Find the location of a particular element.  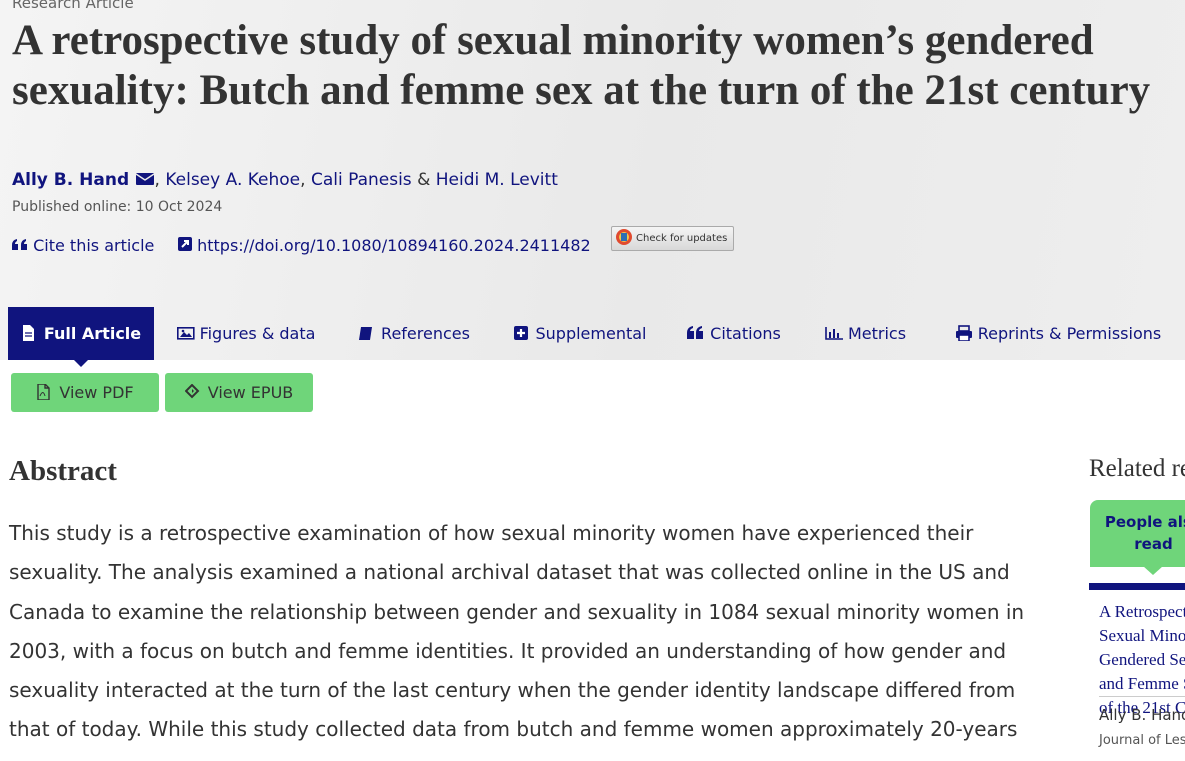

download-button: View PDF is located at coordinates (85, 392).